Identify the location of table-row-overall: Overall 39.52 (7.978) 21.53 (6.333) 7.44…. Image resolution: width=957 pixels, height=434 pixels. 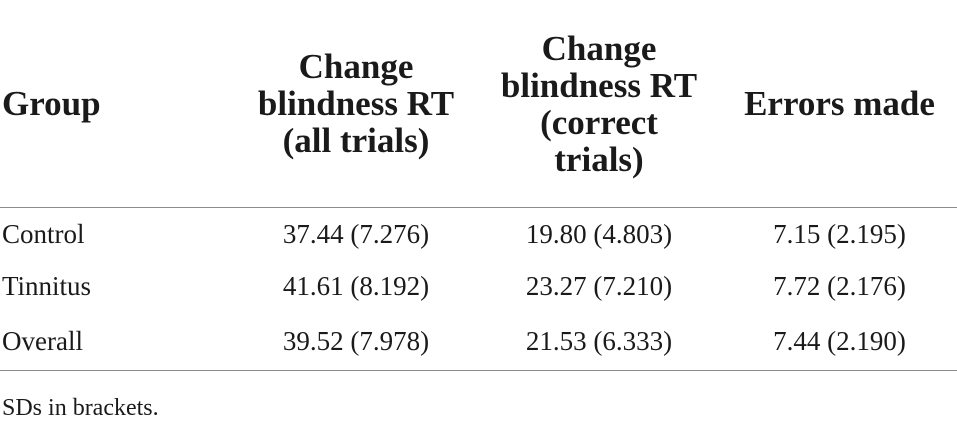
(478, 341).